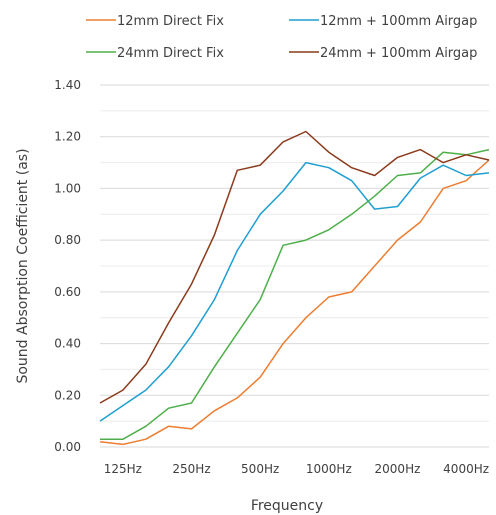  What do you see at coordinates (67, 85) in the screenshot?
I see `y-tick-label: 1.40` at bounding box center [67, 85].